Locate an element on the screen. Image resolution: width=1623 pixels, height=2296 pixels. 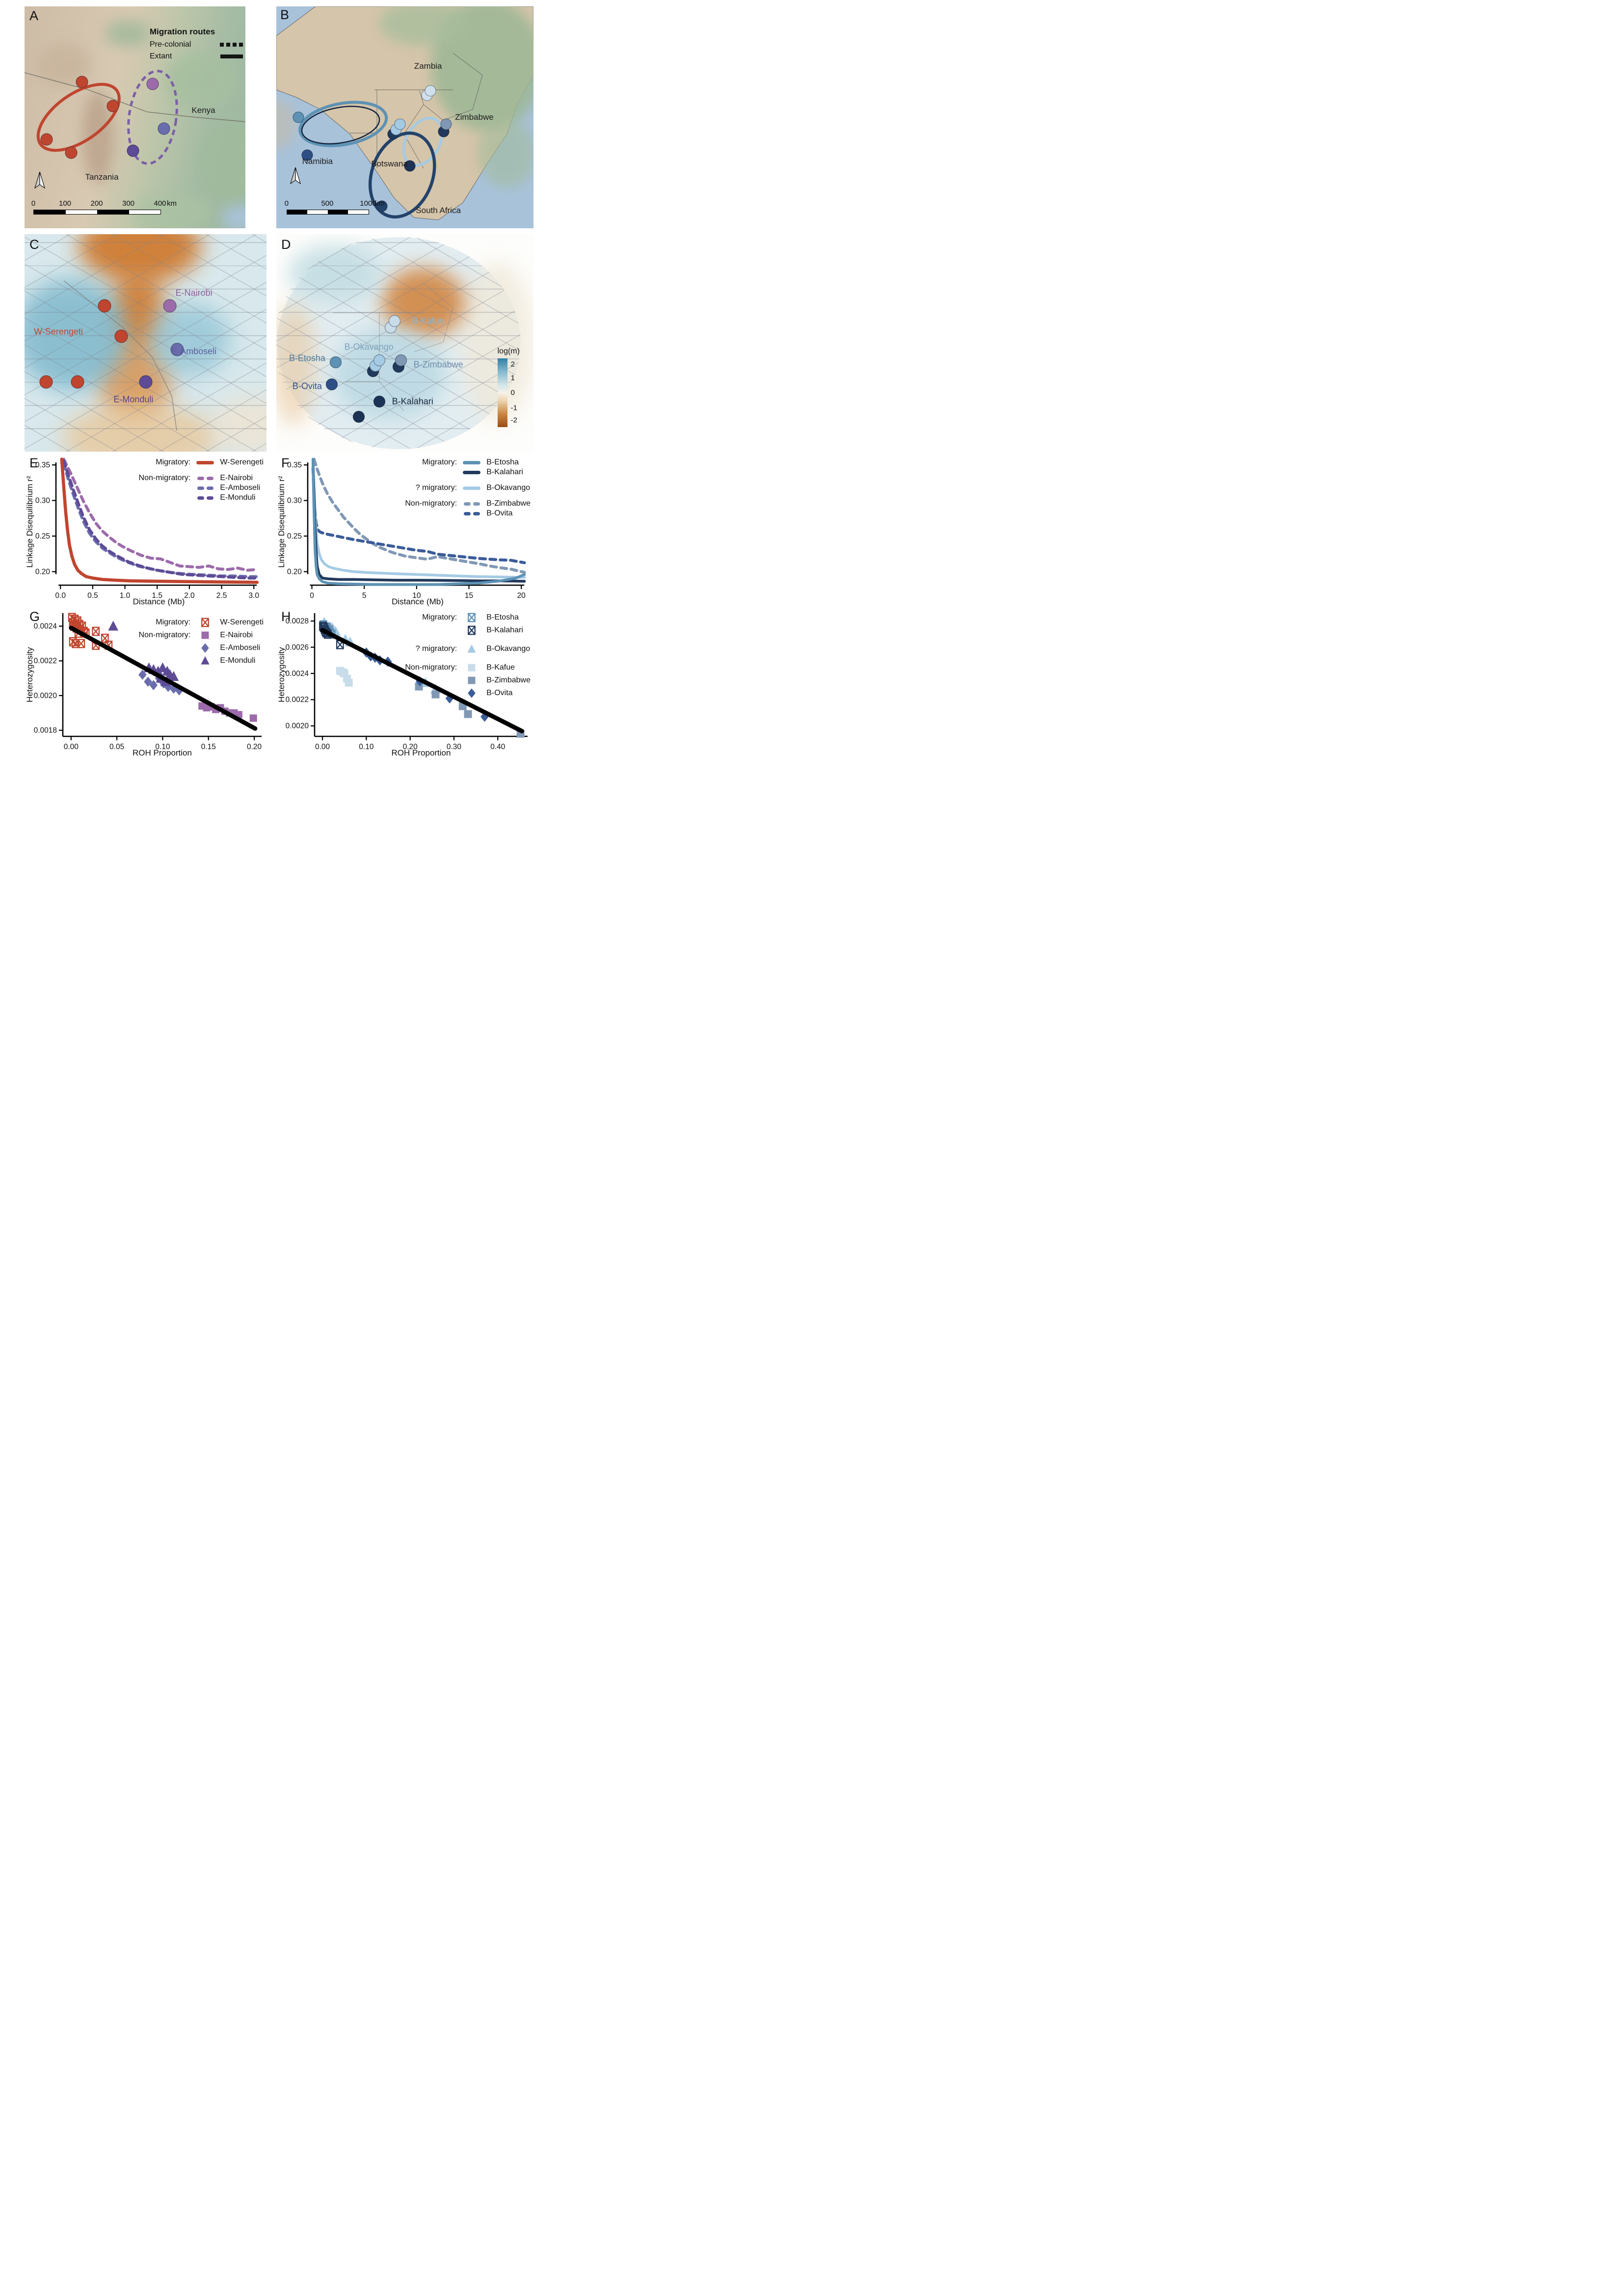
legend-row: Non-migratory: B-Zimbabwe is located at coordinates (462, 503).